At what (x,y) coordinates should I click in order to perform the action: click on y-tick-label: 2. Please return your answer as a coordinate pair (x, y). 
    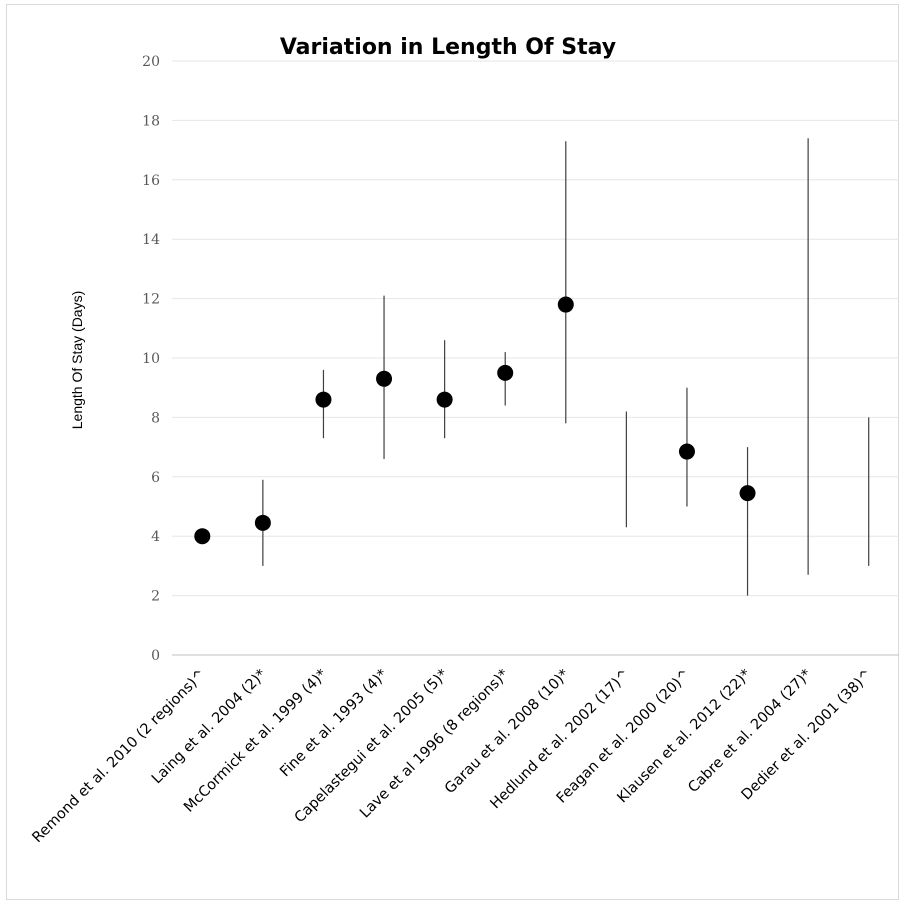
    Looking at the image, I should click on (155, 597).